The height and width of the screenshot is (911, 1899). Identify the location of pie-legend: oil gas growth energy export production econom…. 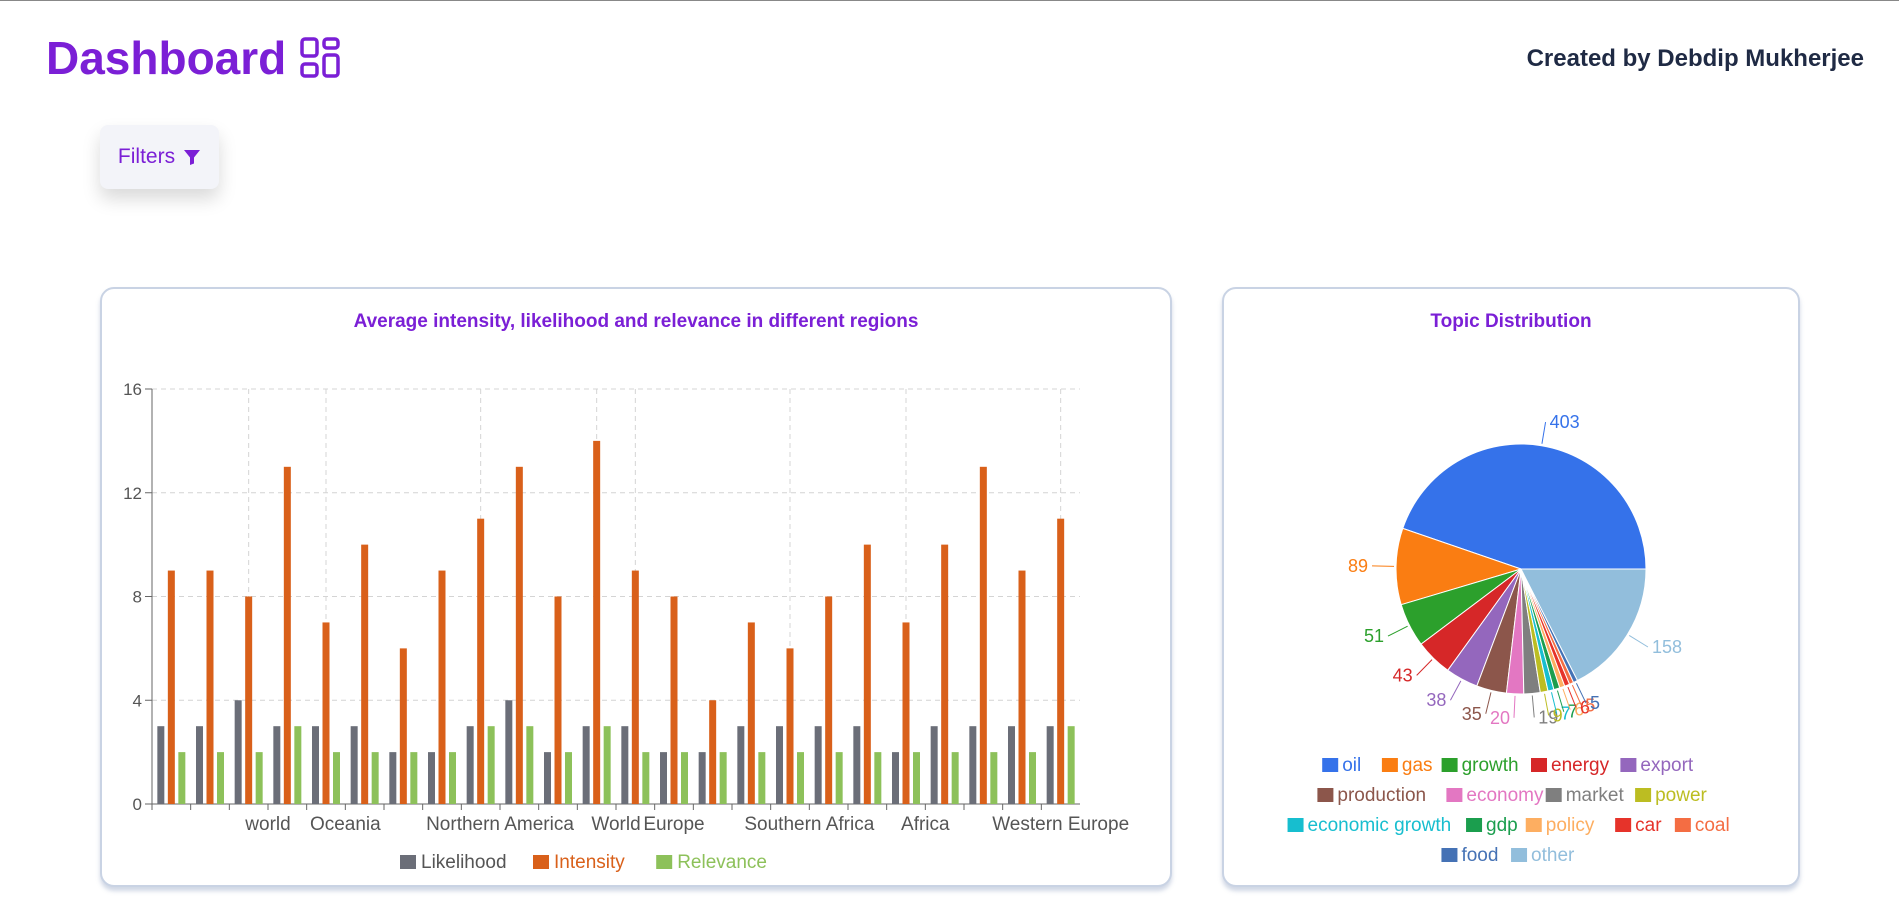
(1509, 810).